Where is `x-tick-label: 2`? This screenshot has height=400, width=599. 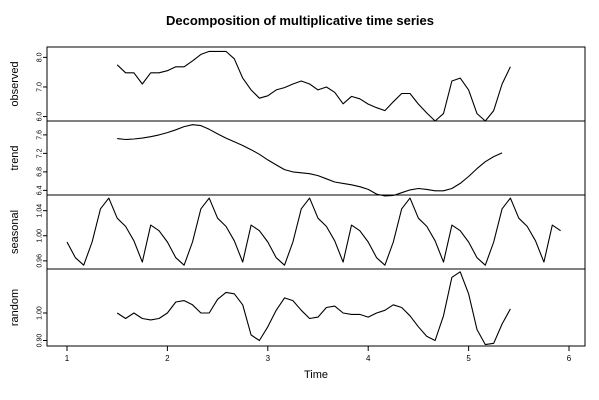
x-tick-label: 2 is located at coordinates (167, 358).